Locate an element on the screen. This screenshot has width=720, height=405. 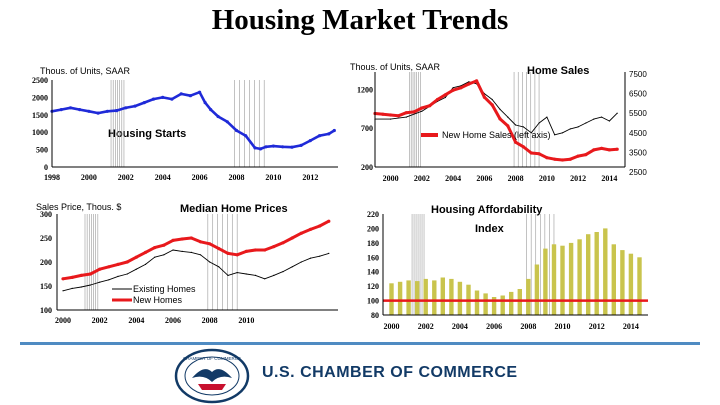
y-tick-label: 500 is located at coordinates (42, 150).